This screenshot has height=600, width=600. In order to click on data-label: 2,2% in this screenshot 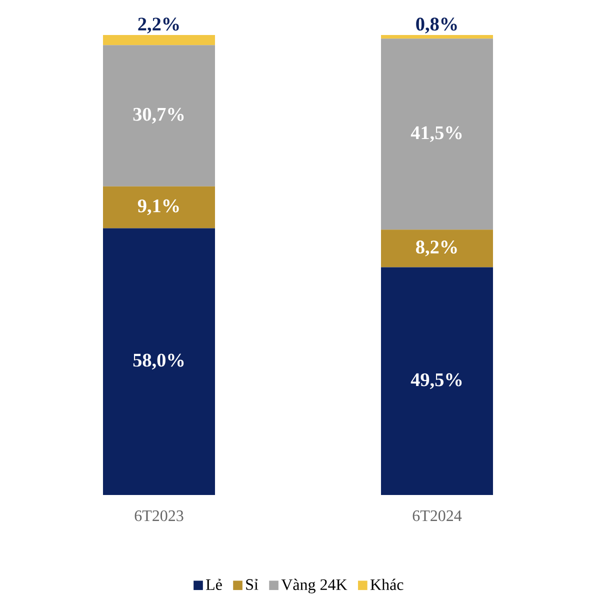, I will do `click(158, 26)`.